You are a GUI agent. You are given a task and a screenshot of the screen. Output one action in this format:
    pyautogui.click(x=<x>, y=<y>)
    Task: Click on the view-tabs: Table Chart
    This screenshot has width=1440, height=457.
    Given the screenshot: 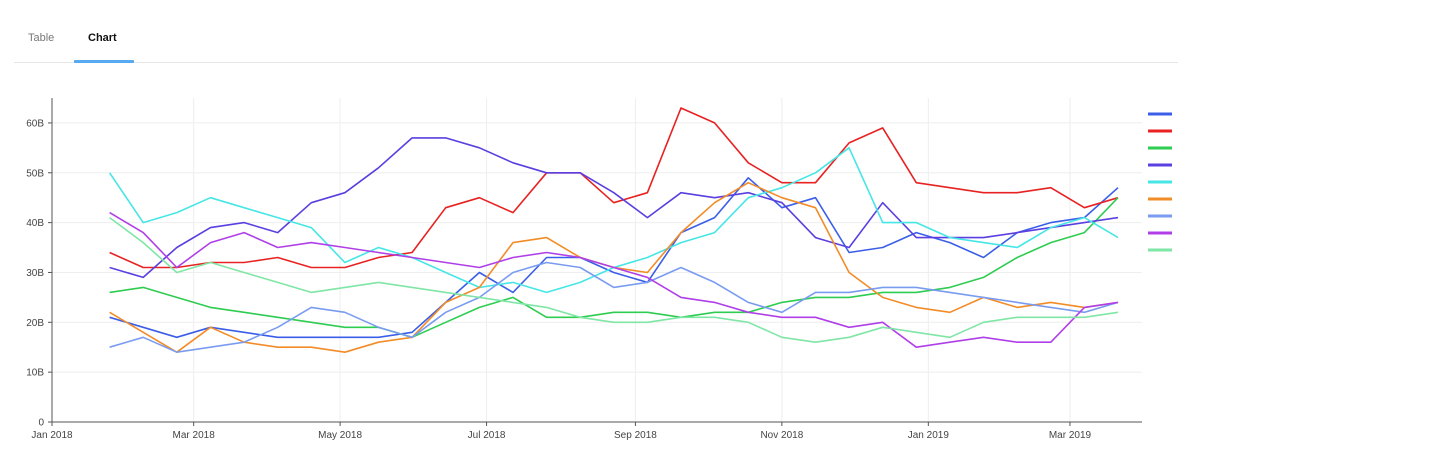 What is the action you would take?
    pyautogui.click(x=596, y=42)
    